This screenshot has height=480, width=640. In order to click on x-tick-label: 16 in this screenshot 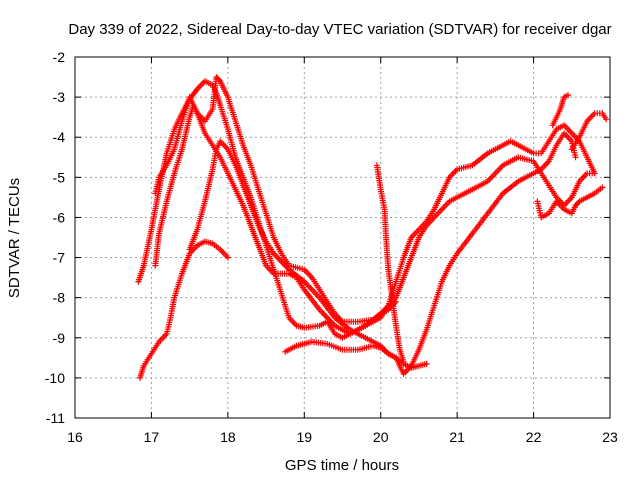, I will do `click(75, 437)`.